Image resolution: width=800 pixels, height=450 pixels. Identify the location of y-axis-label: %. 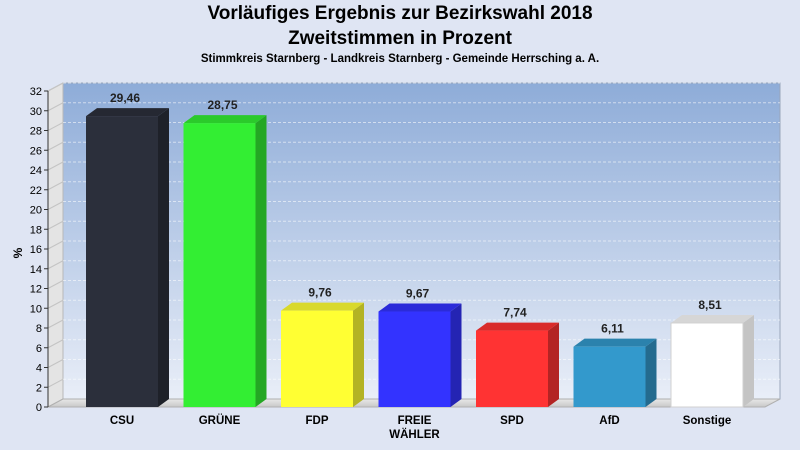
(18, 252).